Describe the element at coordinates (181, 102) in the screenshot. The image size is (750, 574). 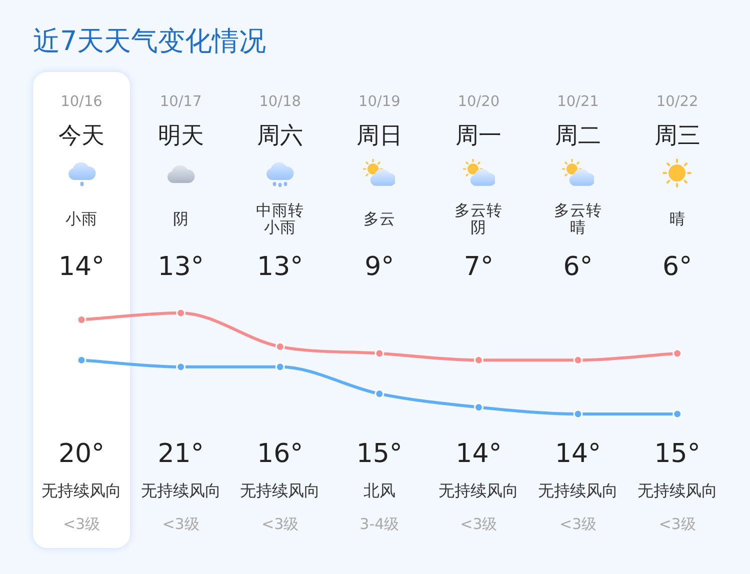
I see `x-tick-label: 10/17` at that location.